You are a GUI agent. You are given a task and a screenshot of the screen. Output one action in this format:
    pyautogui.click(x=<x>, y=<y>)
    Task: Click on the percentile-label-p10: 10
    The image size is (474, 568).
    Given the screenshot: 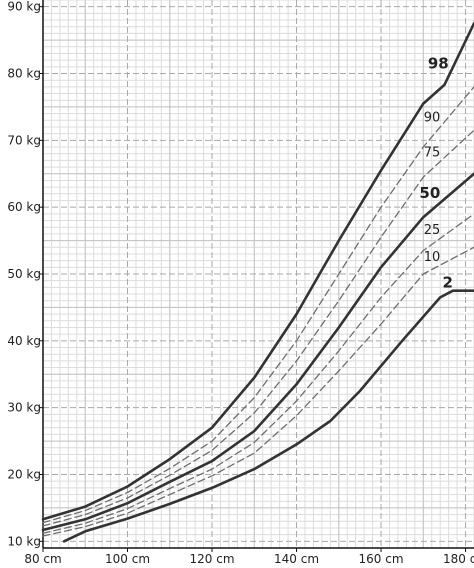 What is the action you would take?
    pyautogui.click(x=432, y=257)
    